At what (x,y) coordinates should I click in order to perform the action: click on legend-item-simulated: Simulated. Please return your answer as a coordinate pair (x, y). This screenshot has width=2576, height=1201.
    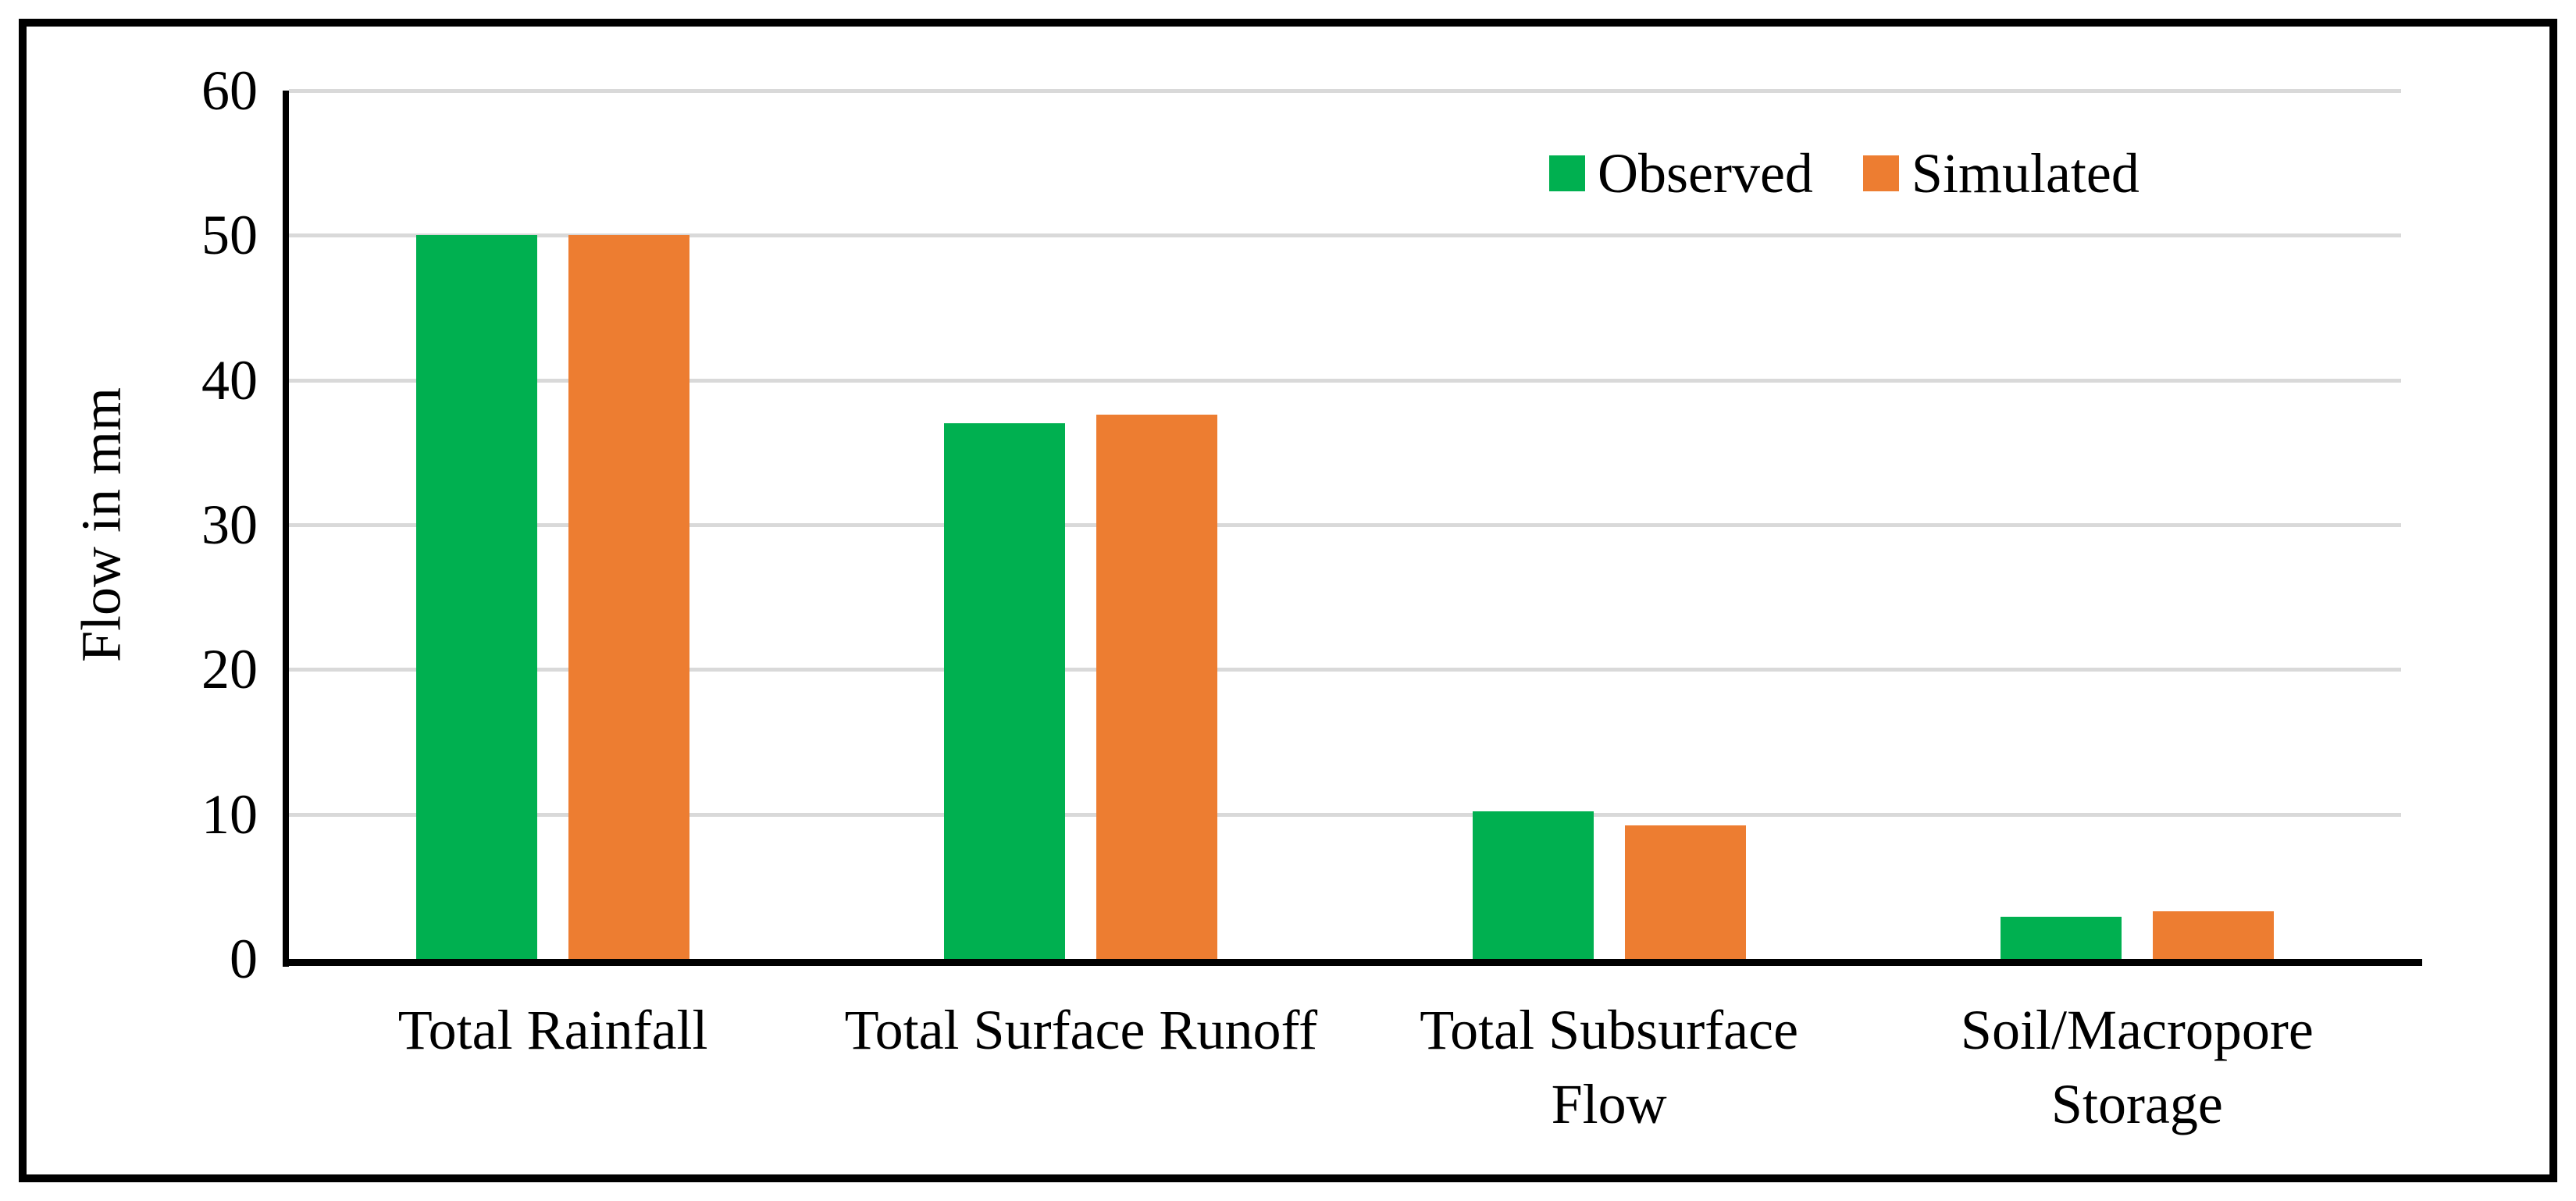
    Looking at the image, I should click on (2001, 173).